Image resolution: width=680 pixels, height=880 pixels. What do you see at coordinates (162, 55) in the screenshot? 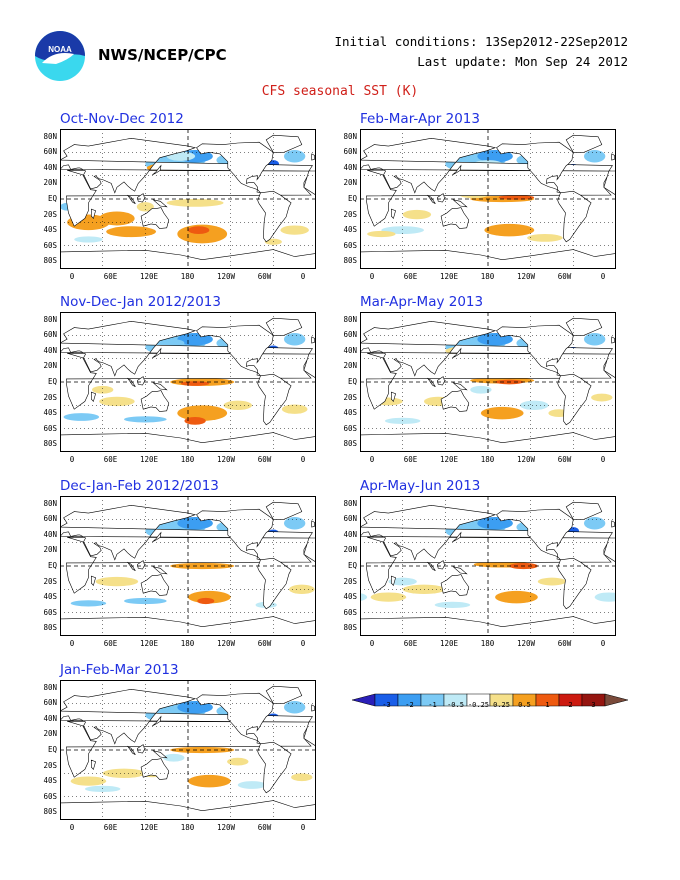
I see `agency-name: NWS/NCEP/CPC` at bounding box center [162, 55].